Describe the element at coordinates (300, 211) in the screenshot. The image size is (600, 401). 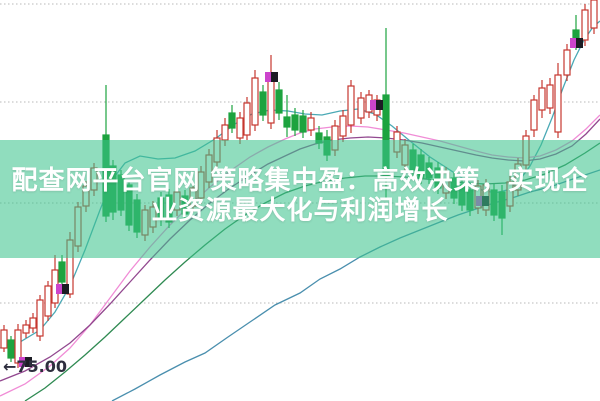
I see `promo-text-line2: 业资源最大化与利润增长` at that location.